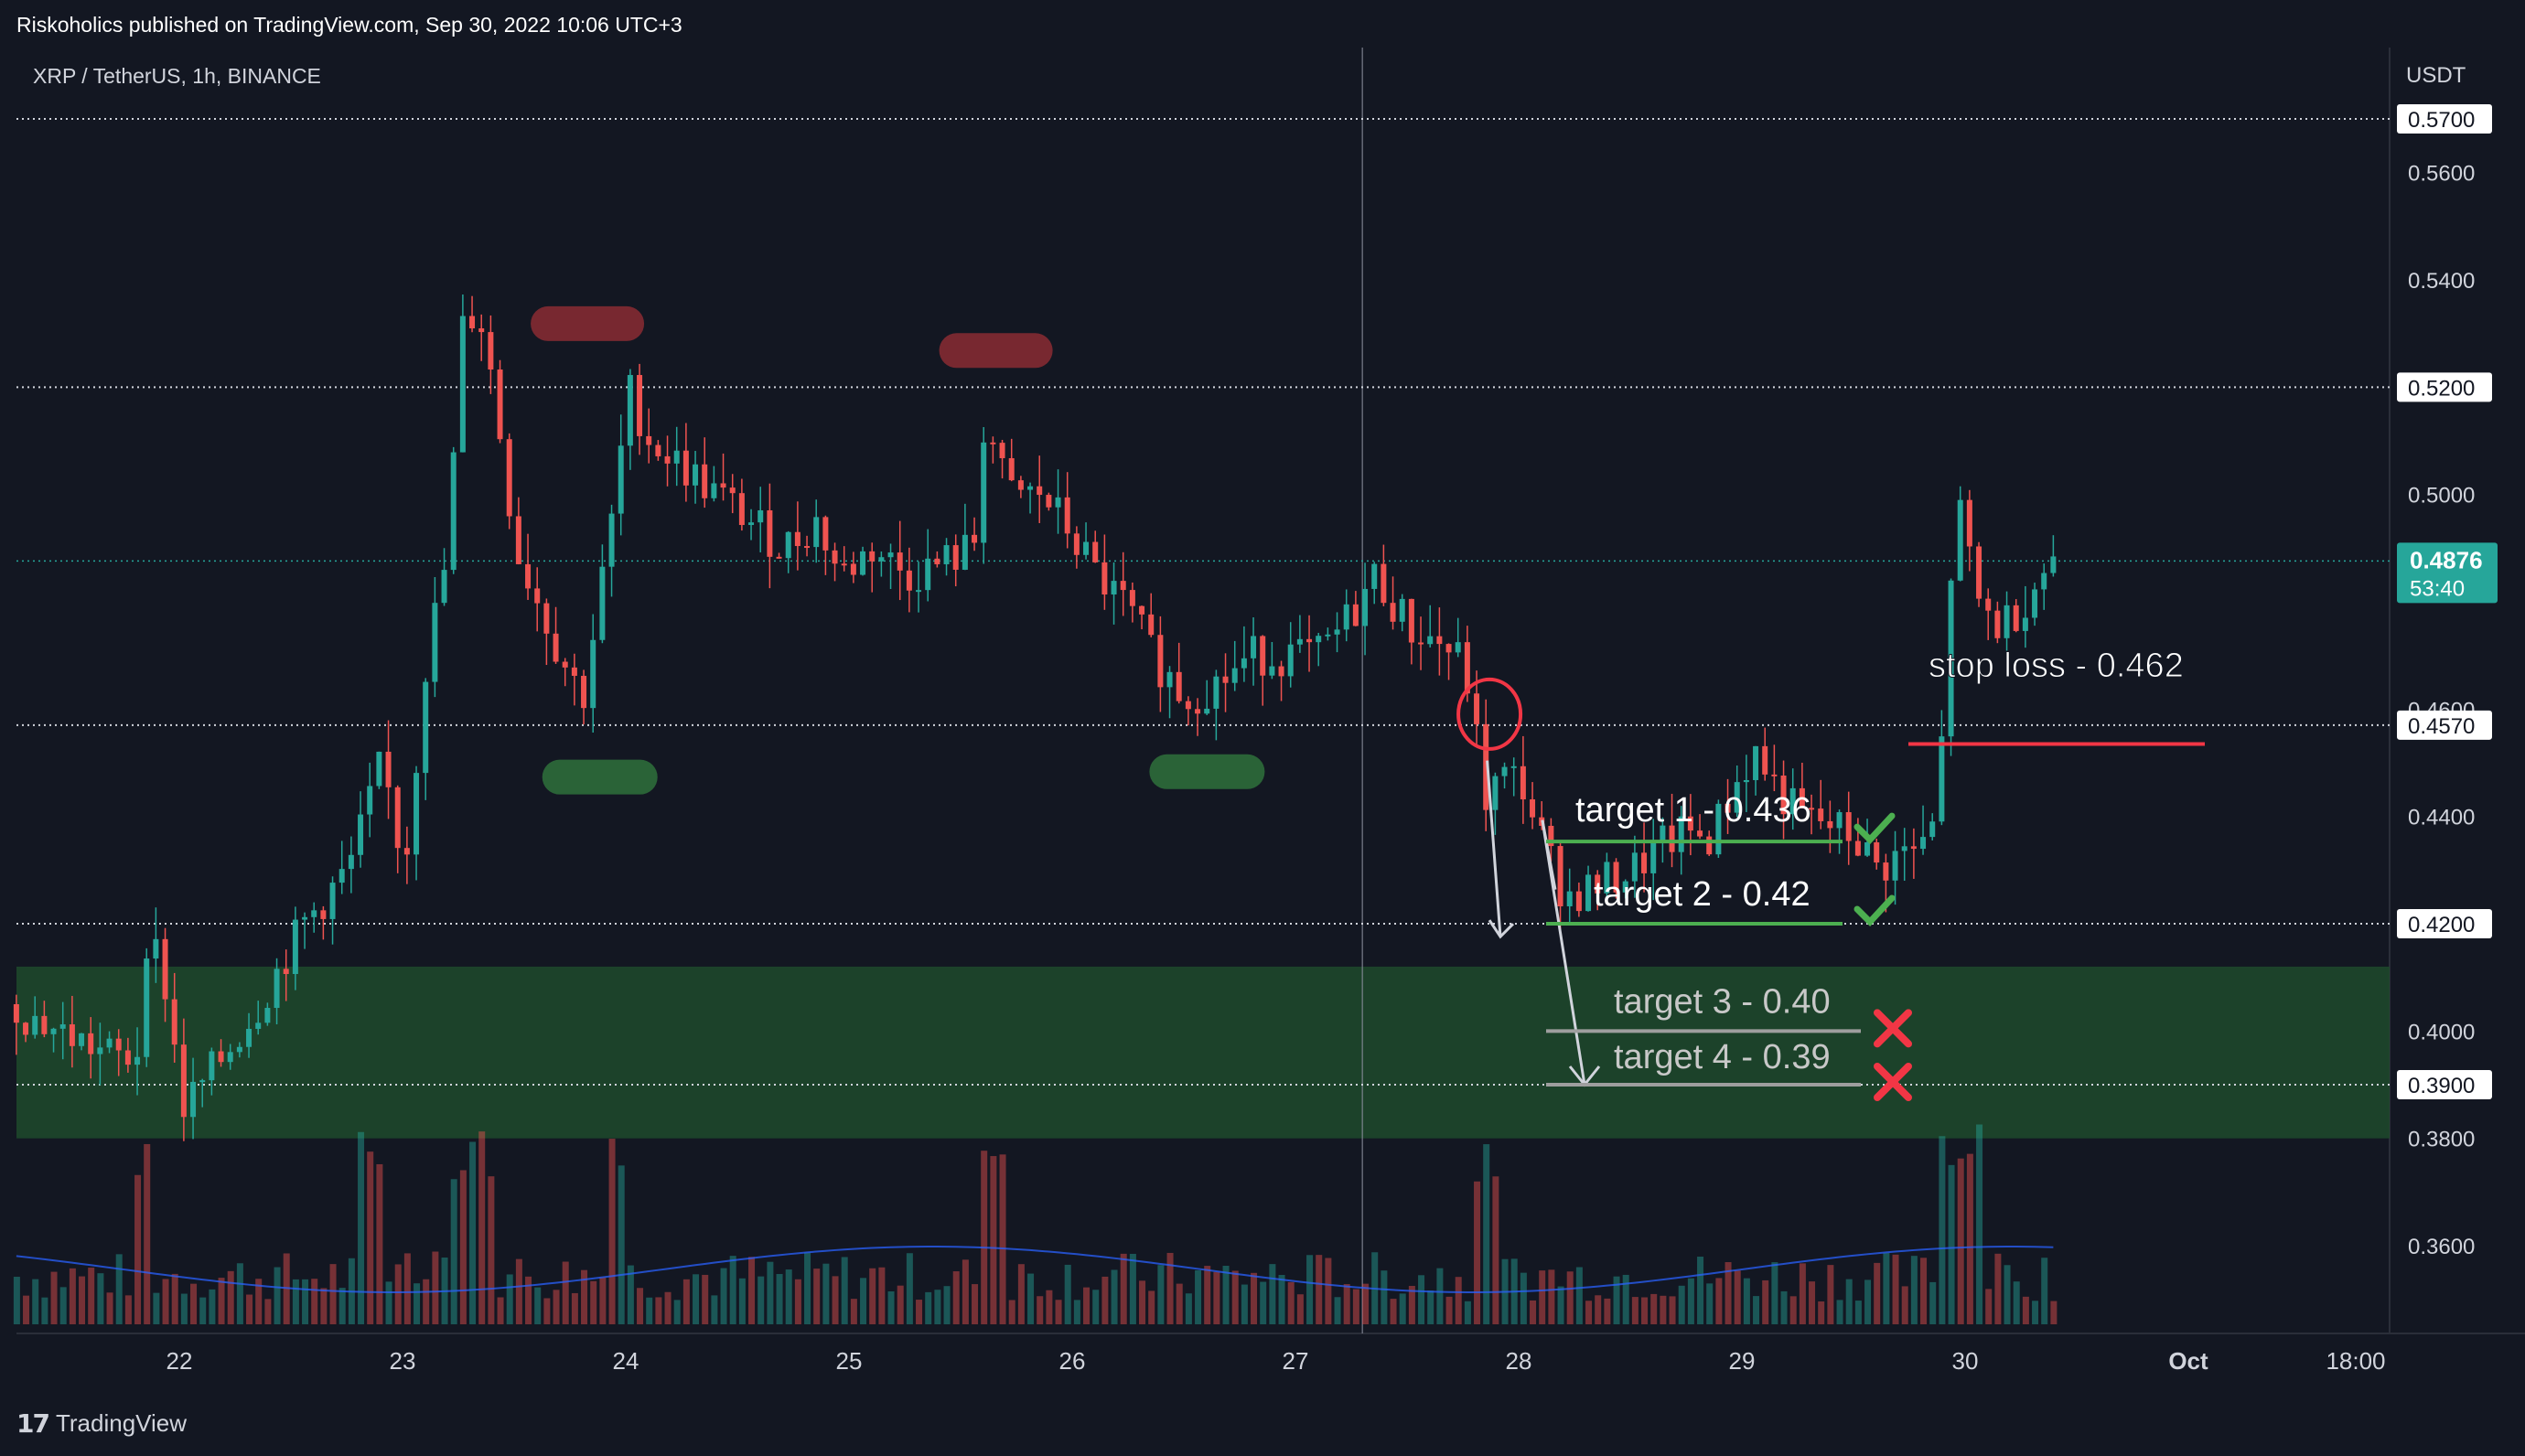 The height and width of the screenshot is (1456, 2525). What do you see at coordinates (2444, 725) in the screenshot?
I see `level-price-box` at bounding box center [2444, 725].